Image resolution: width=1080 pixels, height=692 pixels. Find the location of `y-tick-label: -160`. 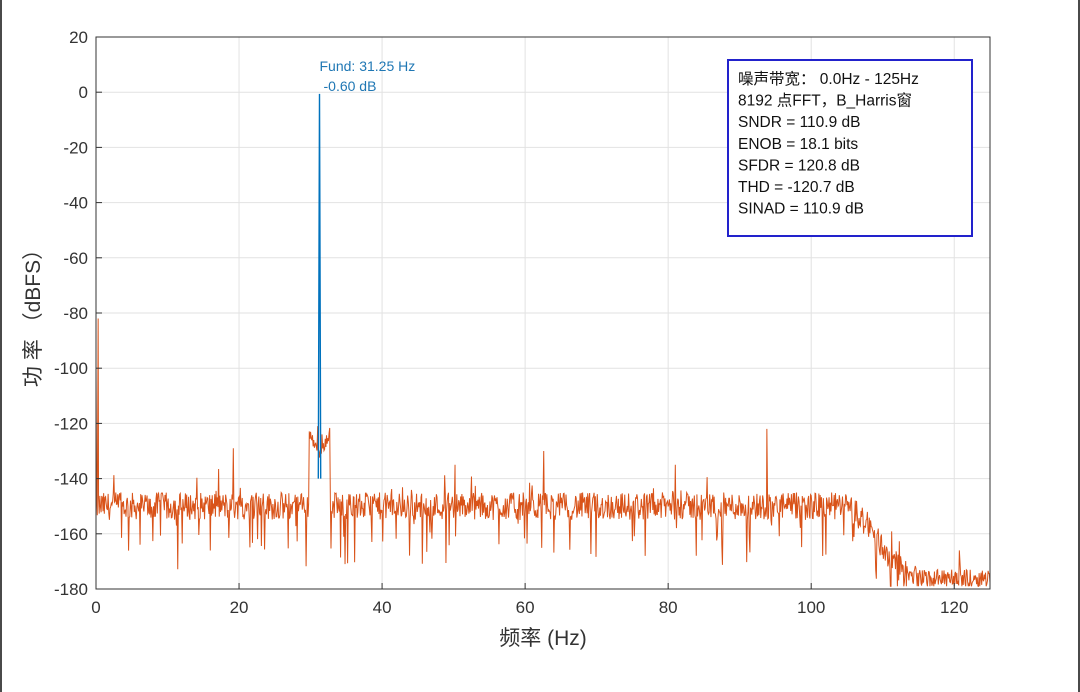

y-tick-label: -160 is located at coordinates (71, 534).